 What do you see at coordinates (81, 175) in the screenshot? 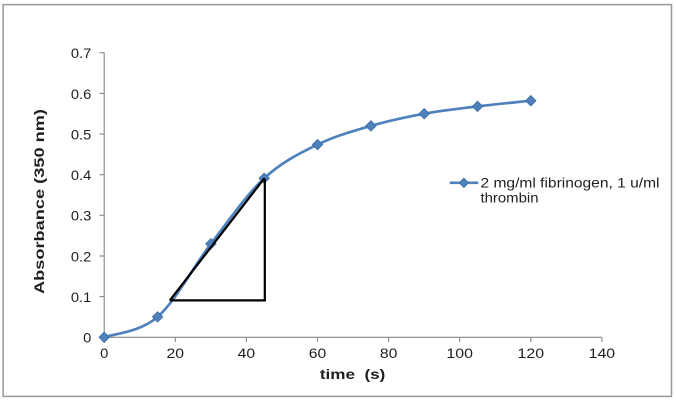
I see `svg-text: 0.4` at bounding box center [81, 175].